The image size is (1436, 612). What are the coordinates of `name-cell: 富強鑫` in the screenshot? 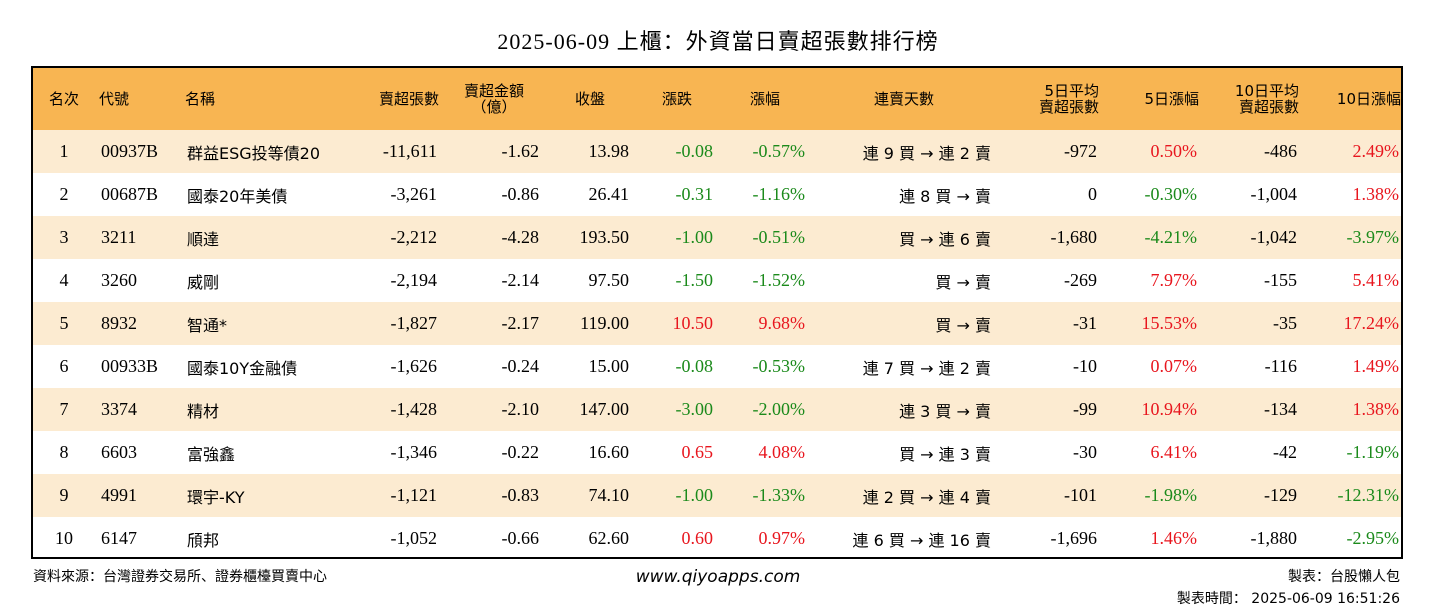 It's located at (211, 454).